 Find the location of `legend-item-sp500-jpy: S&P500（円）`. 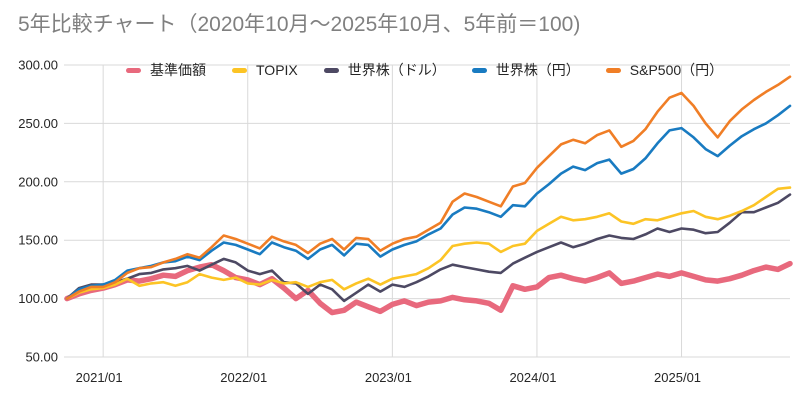

legend-item-sp500-jpy: S&P500（円） is located at coordinates (664, 70).